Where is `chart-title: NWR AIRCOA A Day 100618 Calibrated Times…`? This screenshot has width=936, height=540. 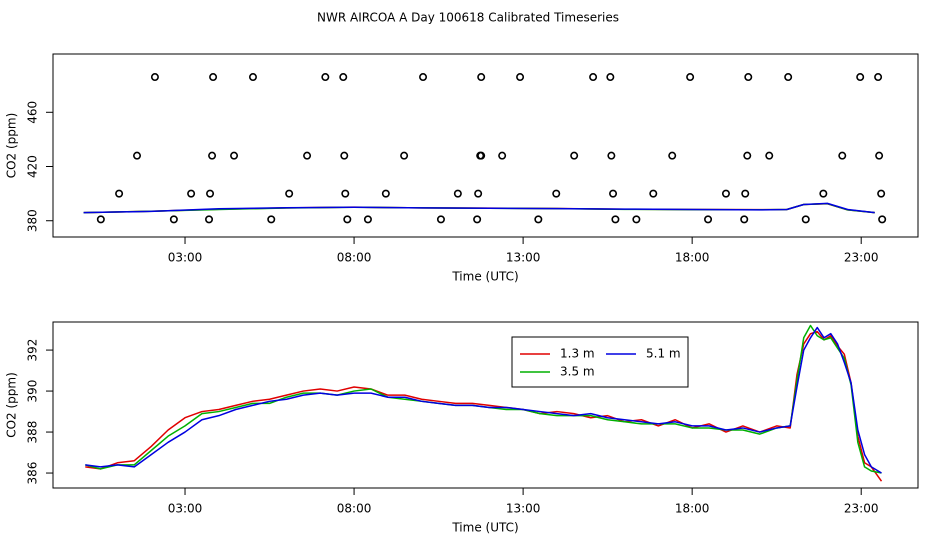 chart-title: NWR AIRCOA A Day 100618 Calibrated Times… is located at coordinates (468, 18).